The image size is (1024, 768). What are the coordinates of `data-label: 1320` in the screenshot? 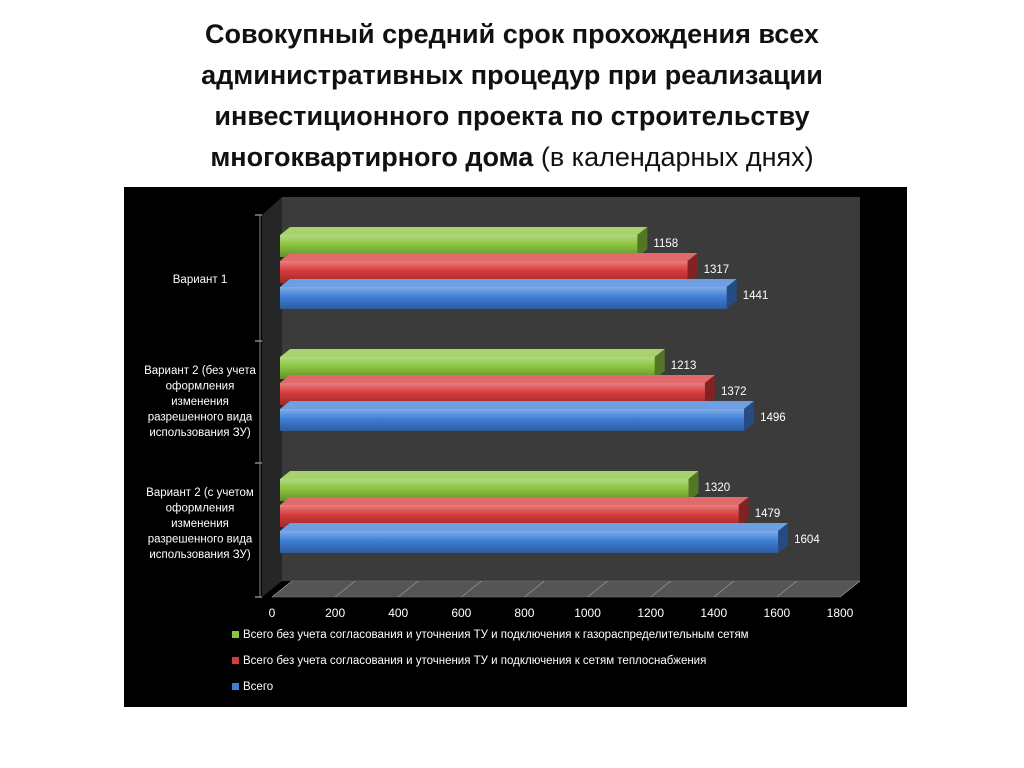 It's located at (718, 488).